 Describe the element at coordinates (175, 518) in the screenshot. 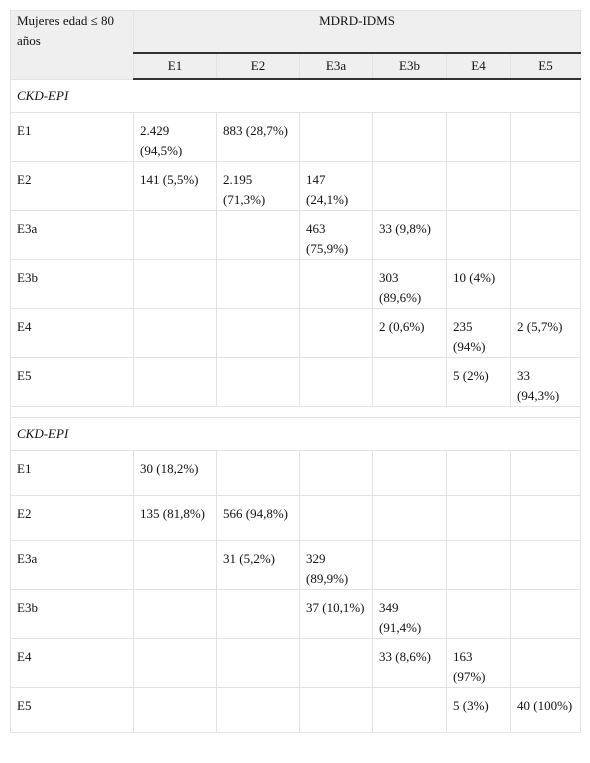

I see `cell: 135 (81,8%)` at that location.